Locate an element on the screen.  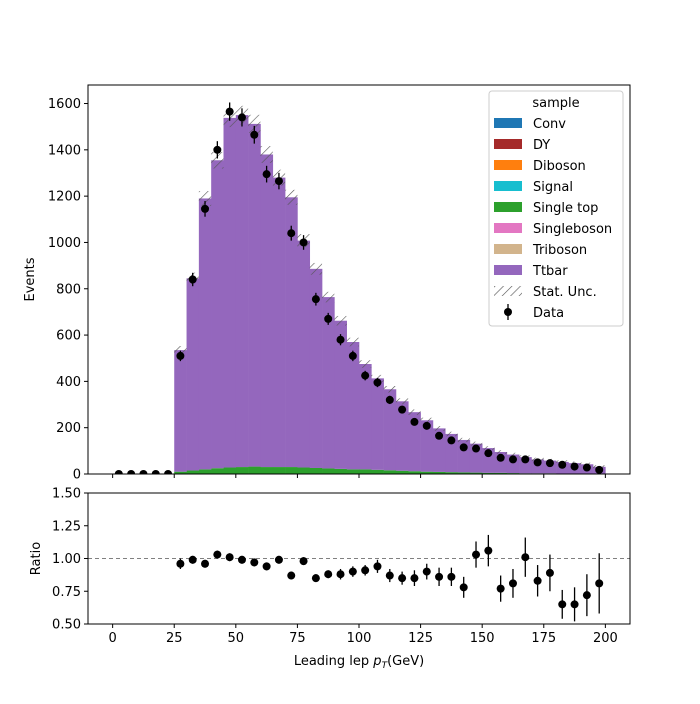
main-y-tick-label: 1200 is located at coordinates (64, 197).